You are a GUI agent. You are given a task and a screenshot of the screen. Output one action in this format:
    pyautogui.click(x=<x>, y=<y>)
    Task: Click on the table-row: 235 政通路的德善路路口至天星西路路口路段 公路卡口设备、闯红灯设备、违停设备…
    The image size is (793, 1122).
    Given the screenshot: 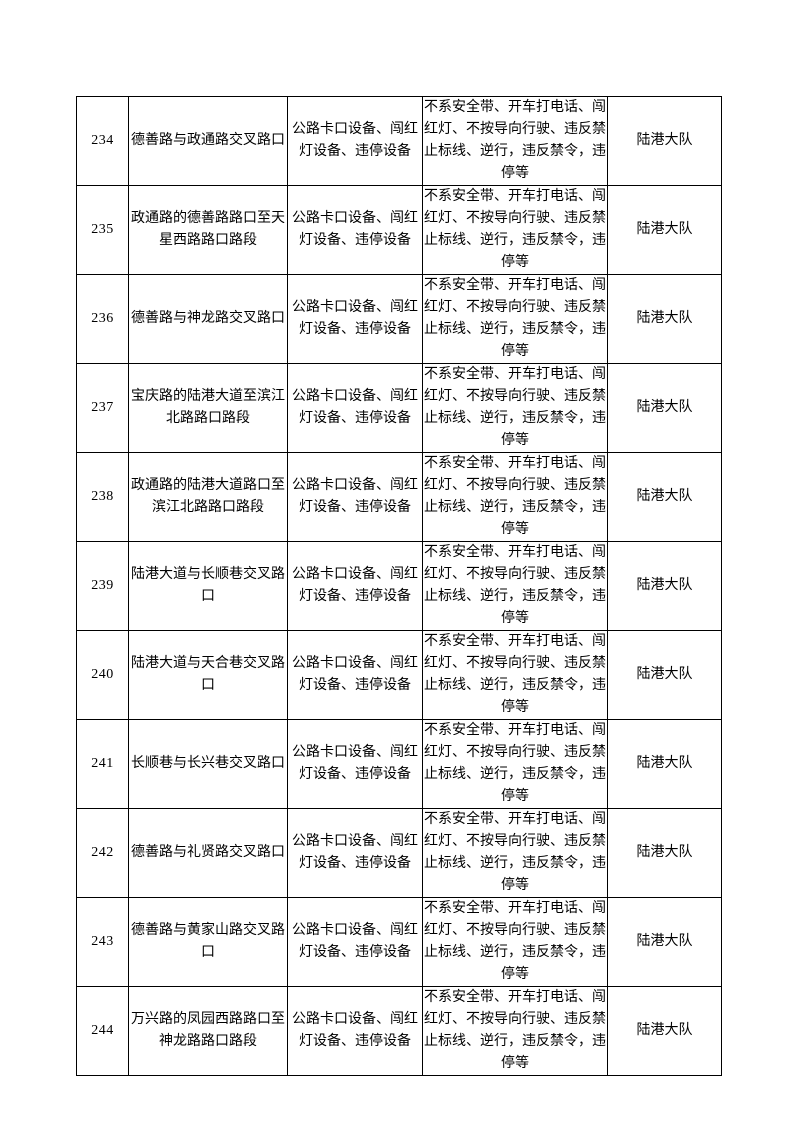 What is the action you would take?
    pyautogui.click(x=399, y=230)
    